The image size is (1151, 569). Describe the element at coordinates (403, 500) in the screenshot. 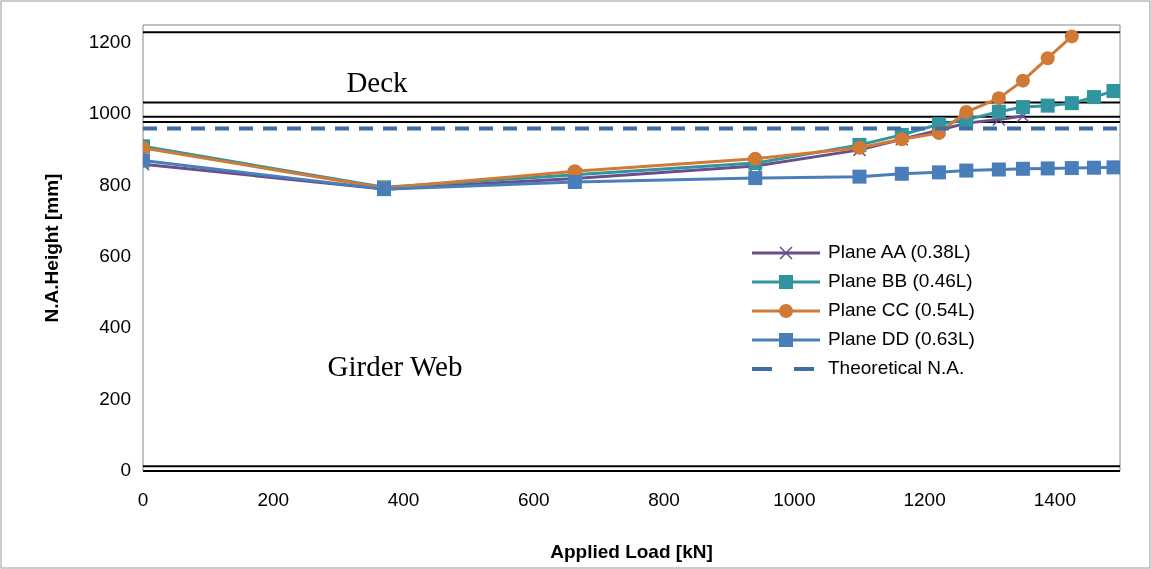

I see `x-tick-label: 400` at that location.